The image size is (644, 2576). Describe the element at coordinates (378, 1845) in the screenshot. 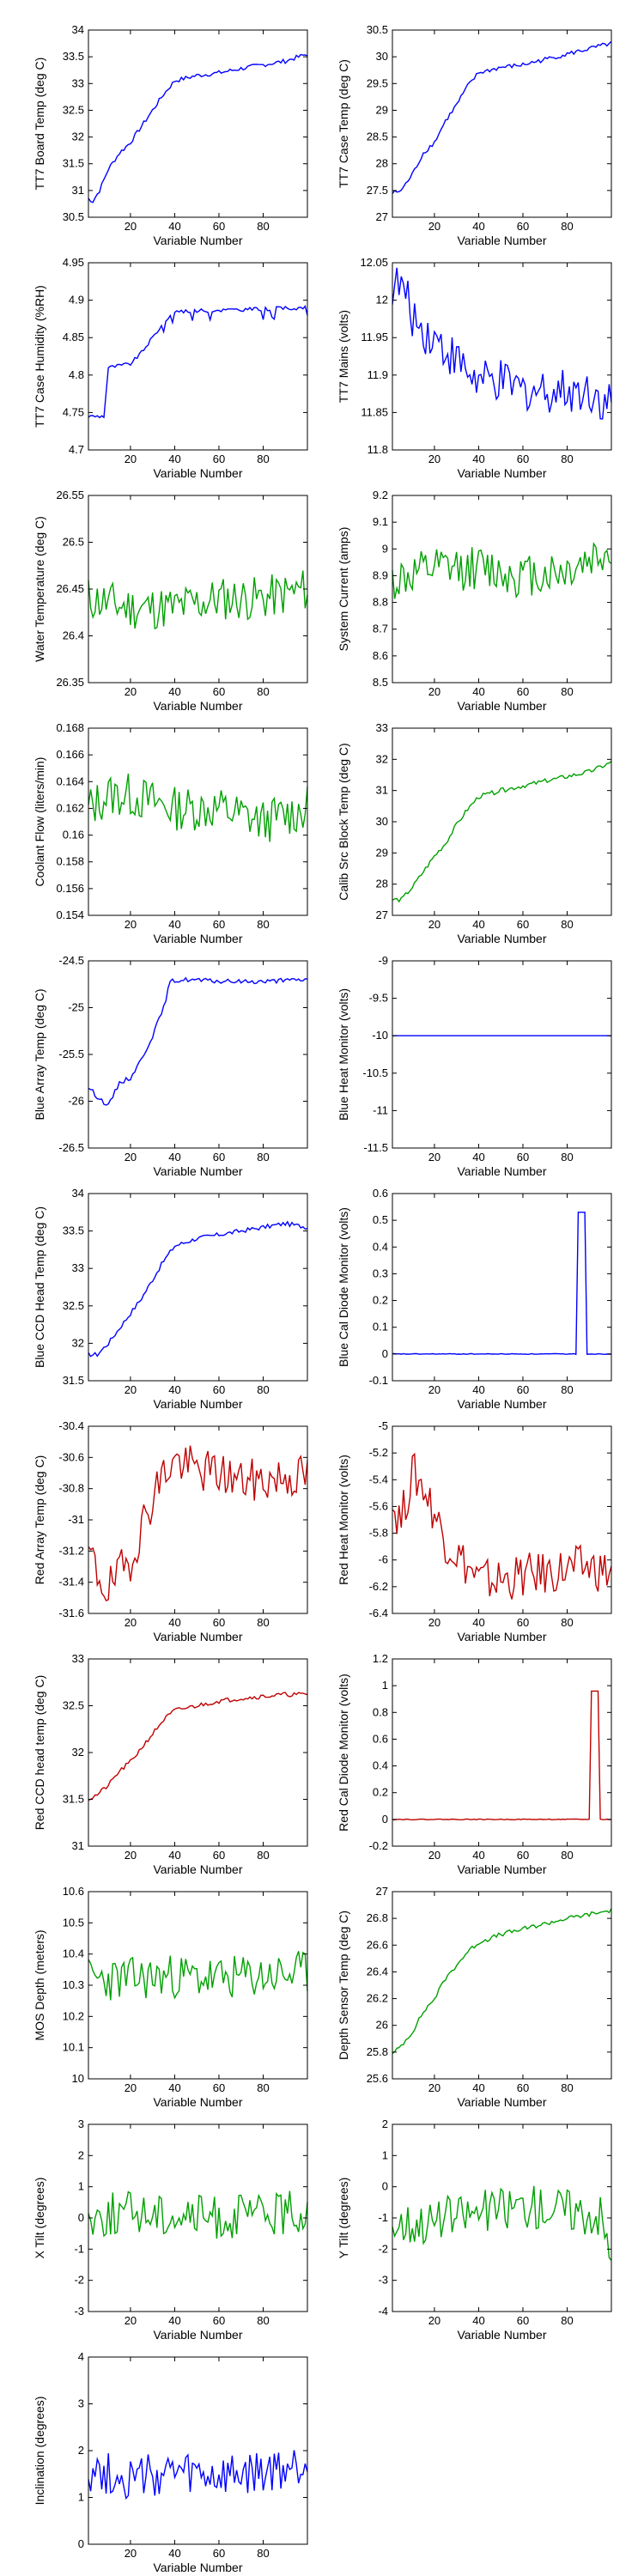

I see `y-tick-label: -0.2` at that location.